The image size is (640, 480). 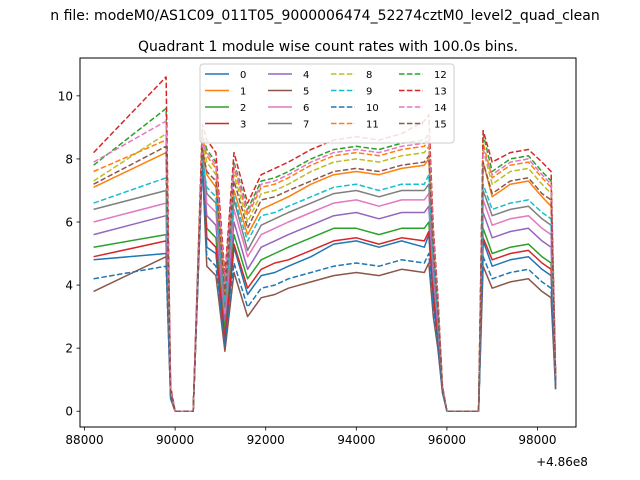 I want to click on legend-label-8: 8, so click(x=369, y=75).